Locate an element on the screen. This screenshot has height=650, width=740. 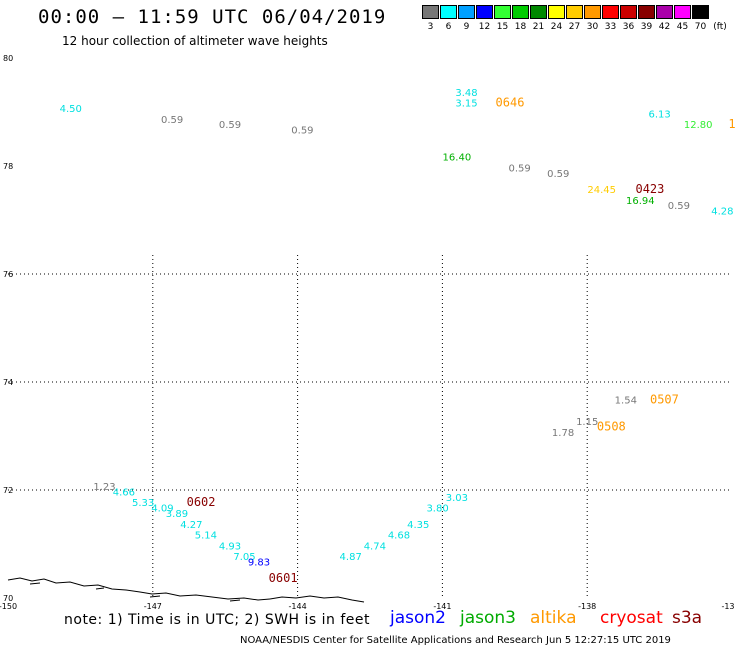
wave-height-label: 16.40 is located at coordinates (457, 158).